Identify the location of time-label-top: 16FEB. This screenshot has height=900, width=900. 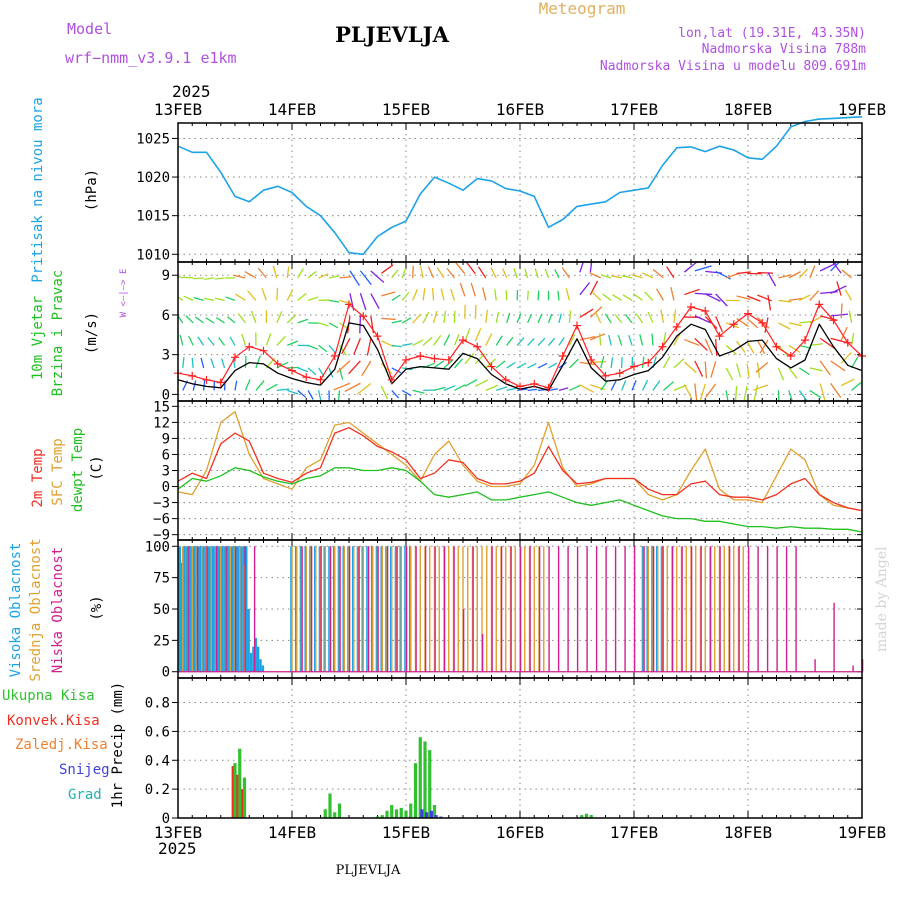
(520, 109).